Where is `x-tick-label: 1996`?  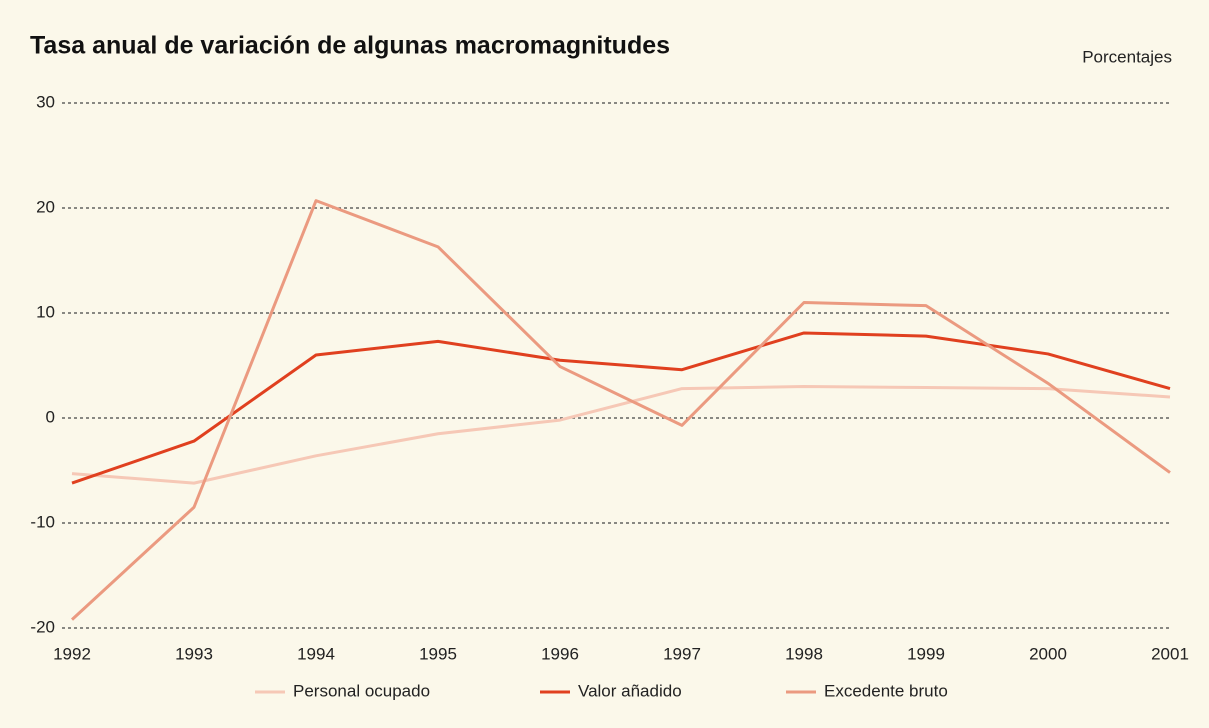 x-tick-label: 1996 is located at coordinates (560, 653).